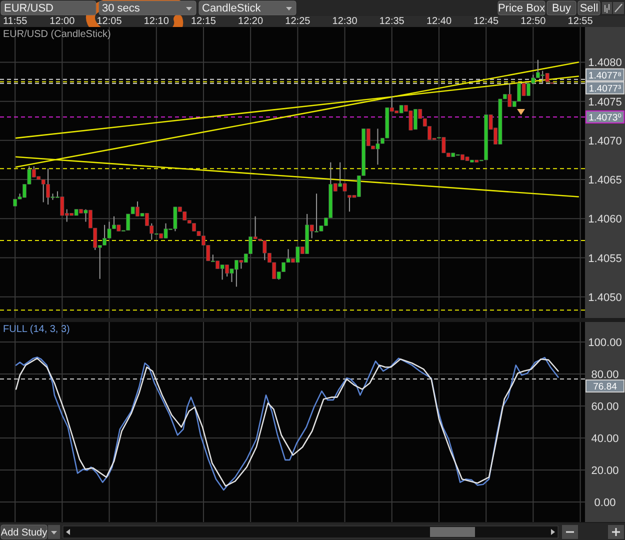 This screenshot has height=540, width=625. What do you see at coordinates (29, 8) in the screenshot?
I see `text: EUR/USD` at bounding box center [29, 8].